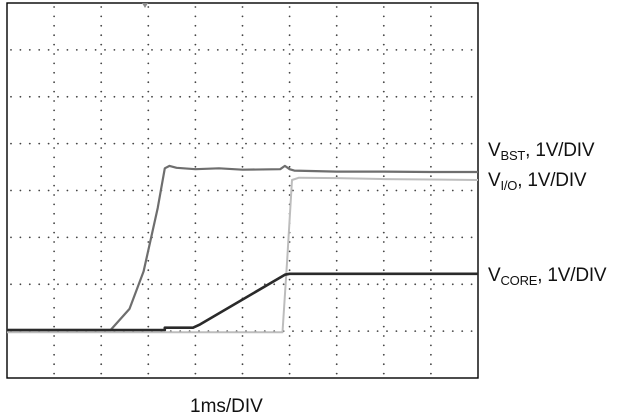  Describe the element at coordinates (547, 276) in the screenshot. I see `legend-label-vcore: VCORE, 1V/DIV` at that location.